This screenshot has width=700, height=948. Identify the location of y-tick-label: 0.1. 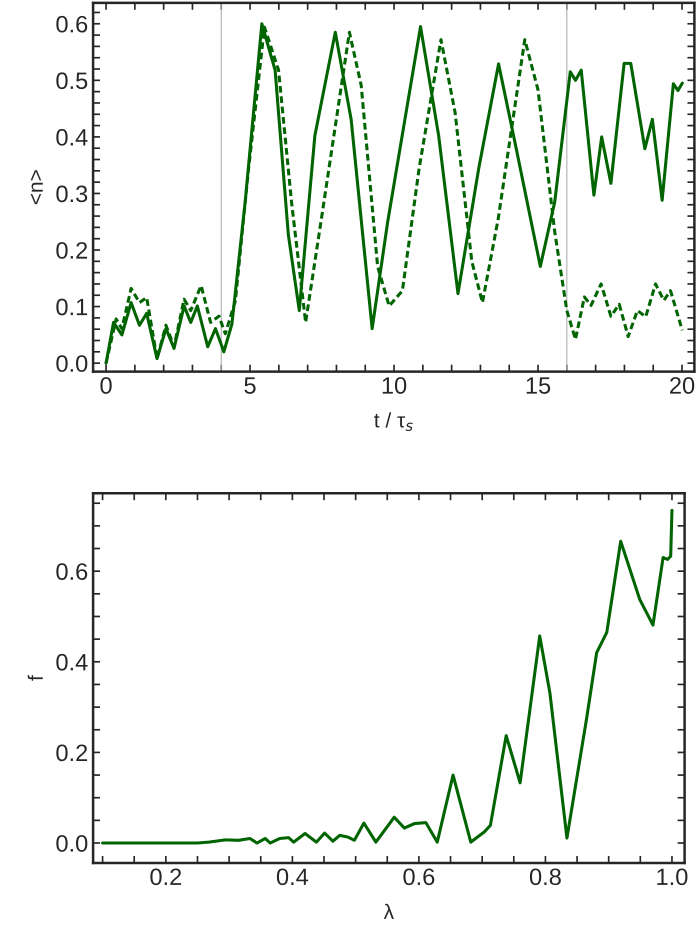
(72, 307).